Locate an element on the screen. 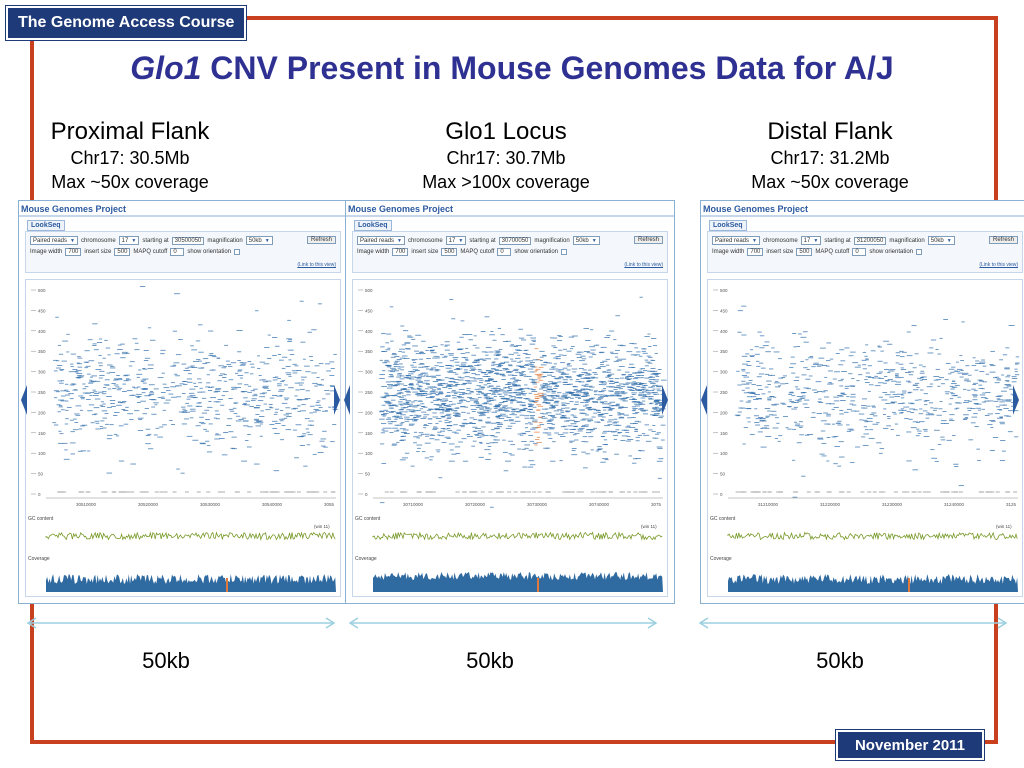 The image size is (1024, 768). magnification-value: 50kb is located at coordinates (582, 240).